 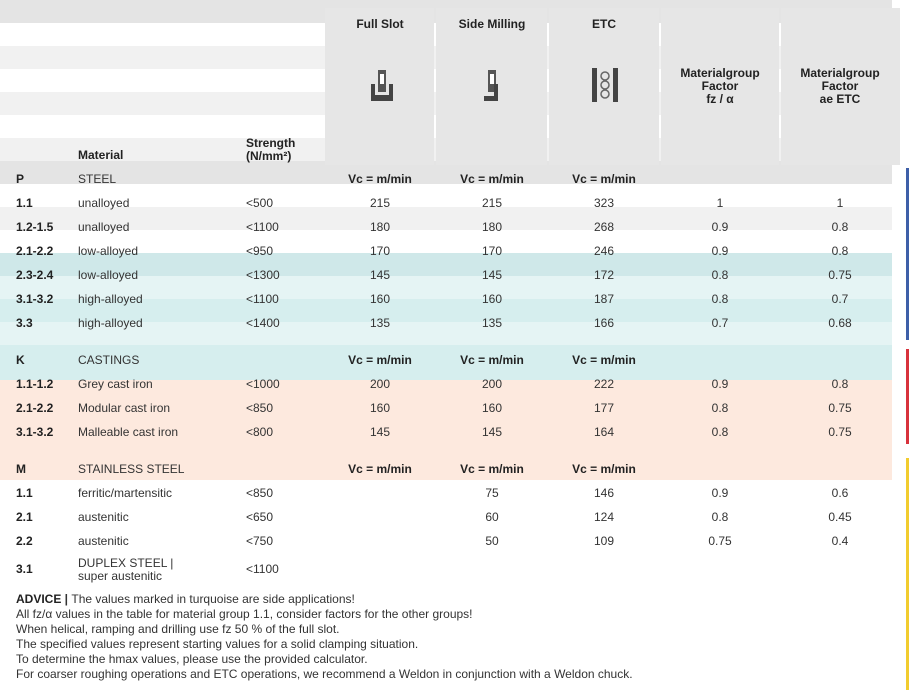 What do you see at coordinates (263, 275) in the screenshot?
I see `strength: <1300` at bounding box center [263, 275].